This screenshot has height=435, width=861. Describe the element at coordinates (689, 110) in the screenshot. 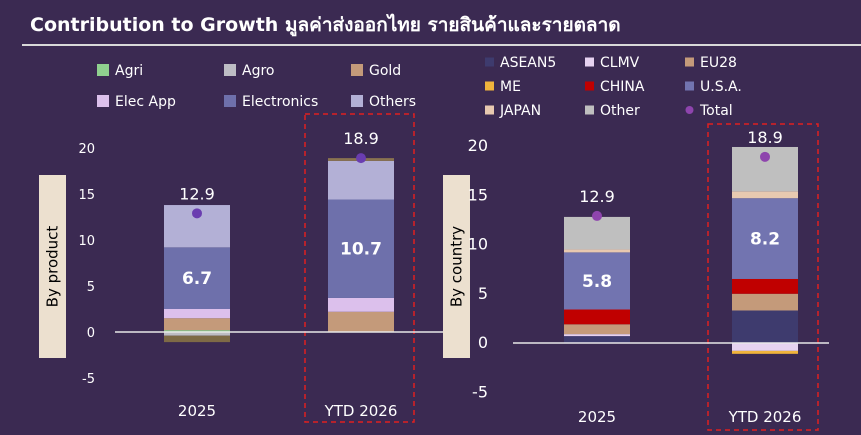

I see `legend-swatch-total` at that location.